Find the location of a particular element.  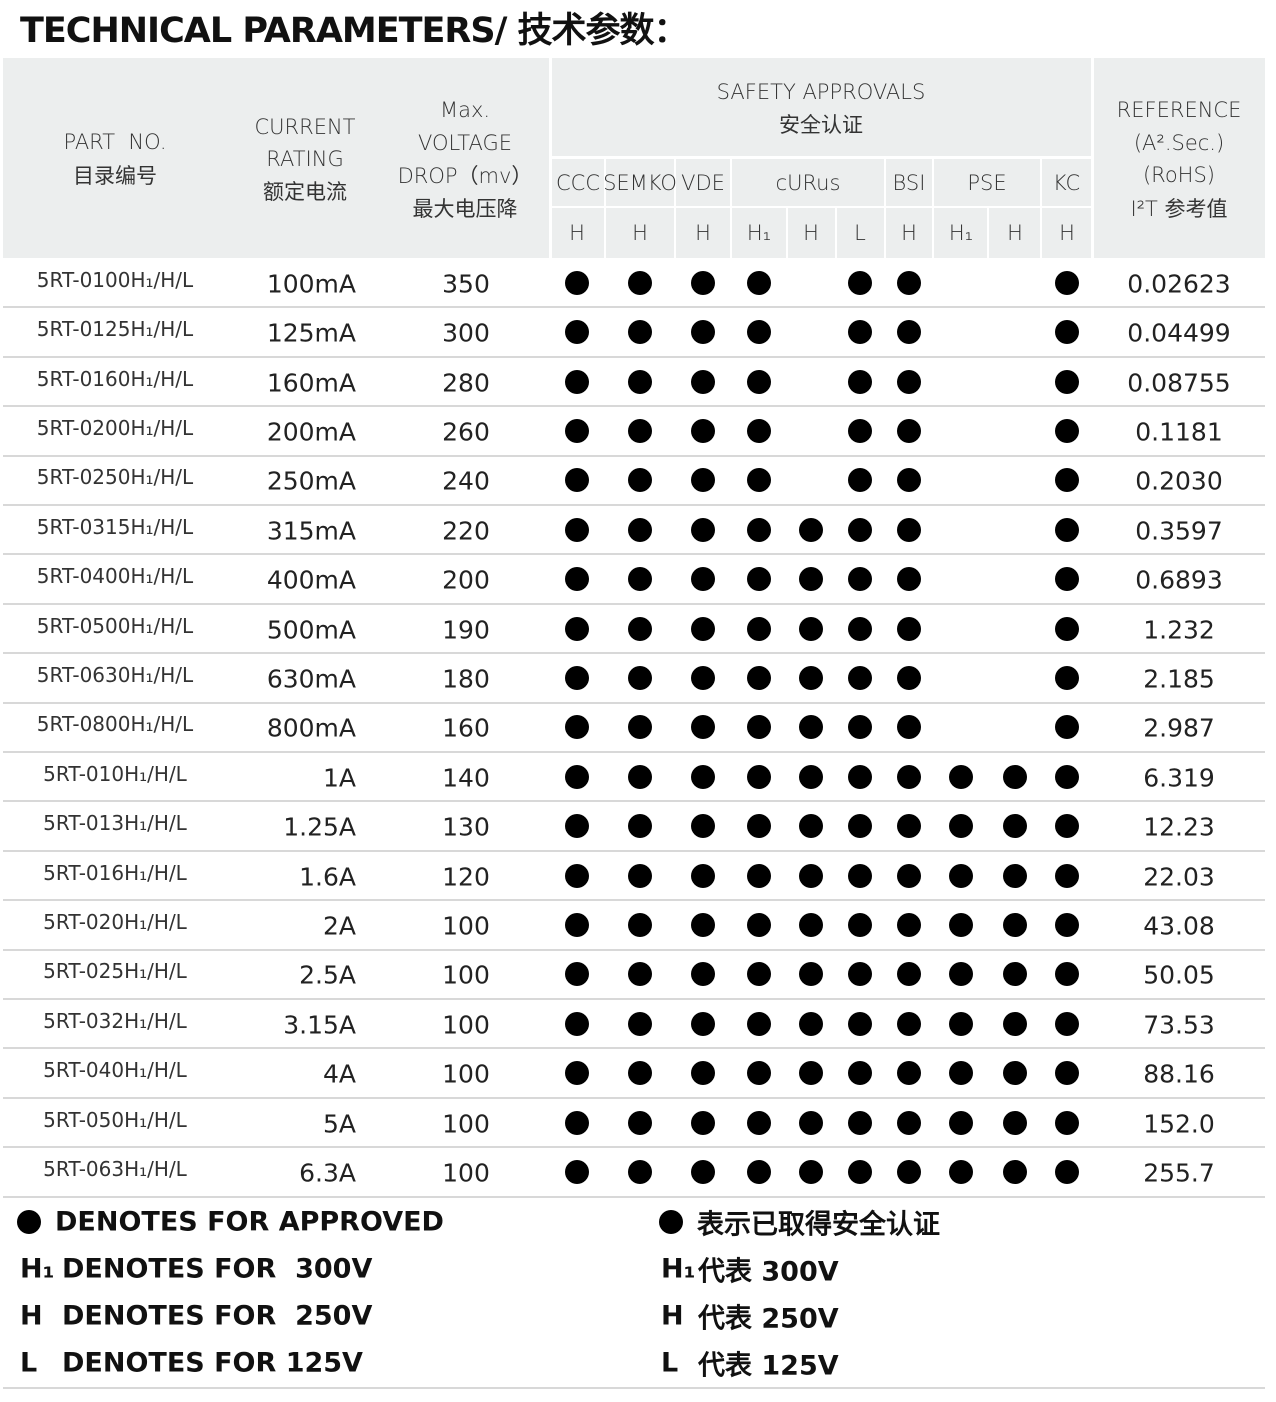

column-header: (RoHS) is located at coordinates (1179, 175).